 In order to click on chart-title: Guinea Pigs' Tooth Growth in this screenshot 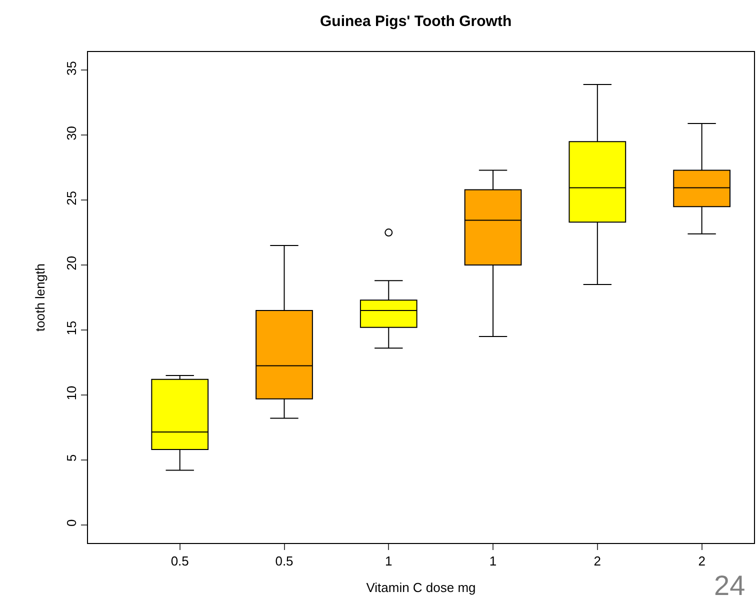, I will do `click(416, 21)`.